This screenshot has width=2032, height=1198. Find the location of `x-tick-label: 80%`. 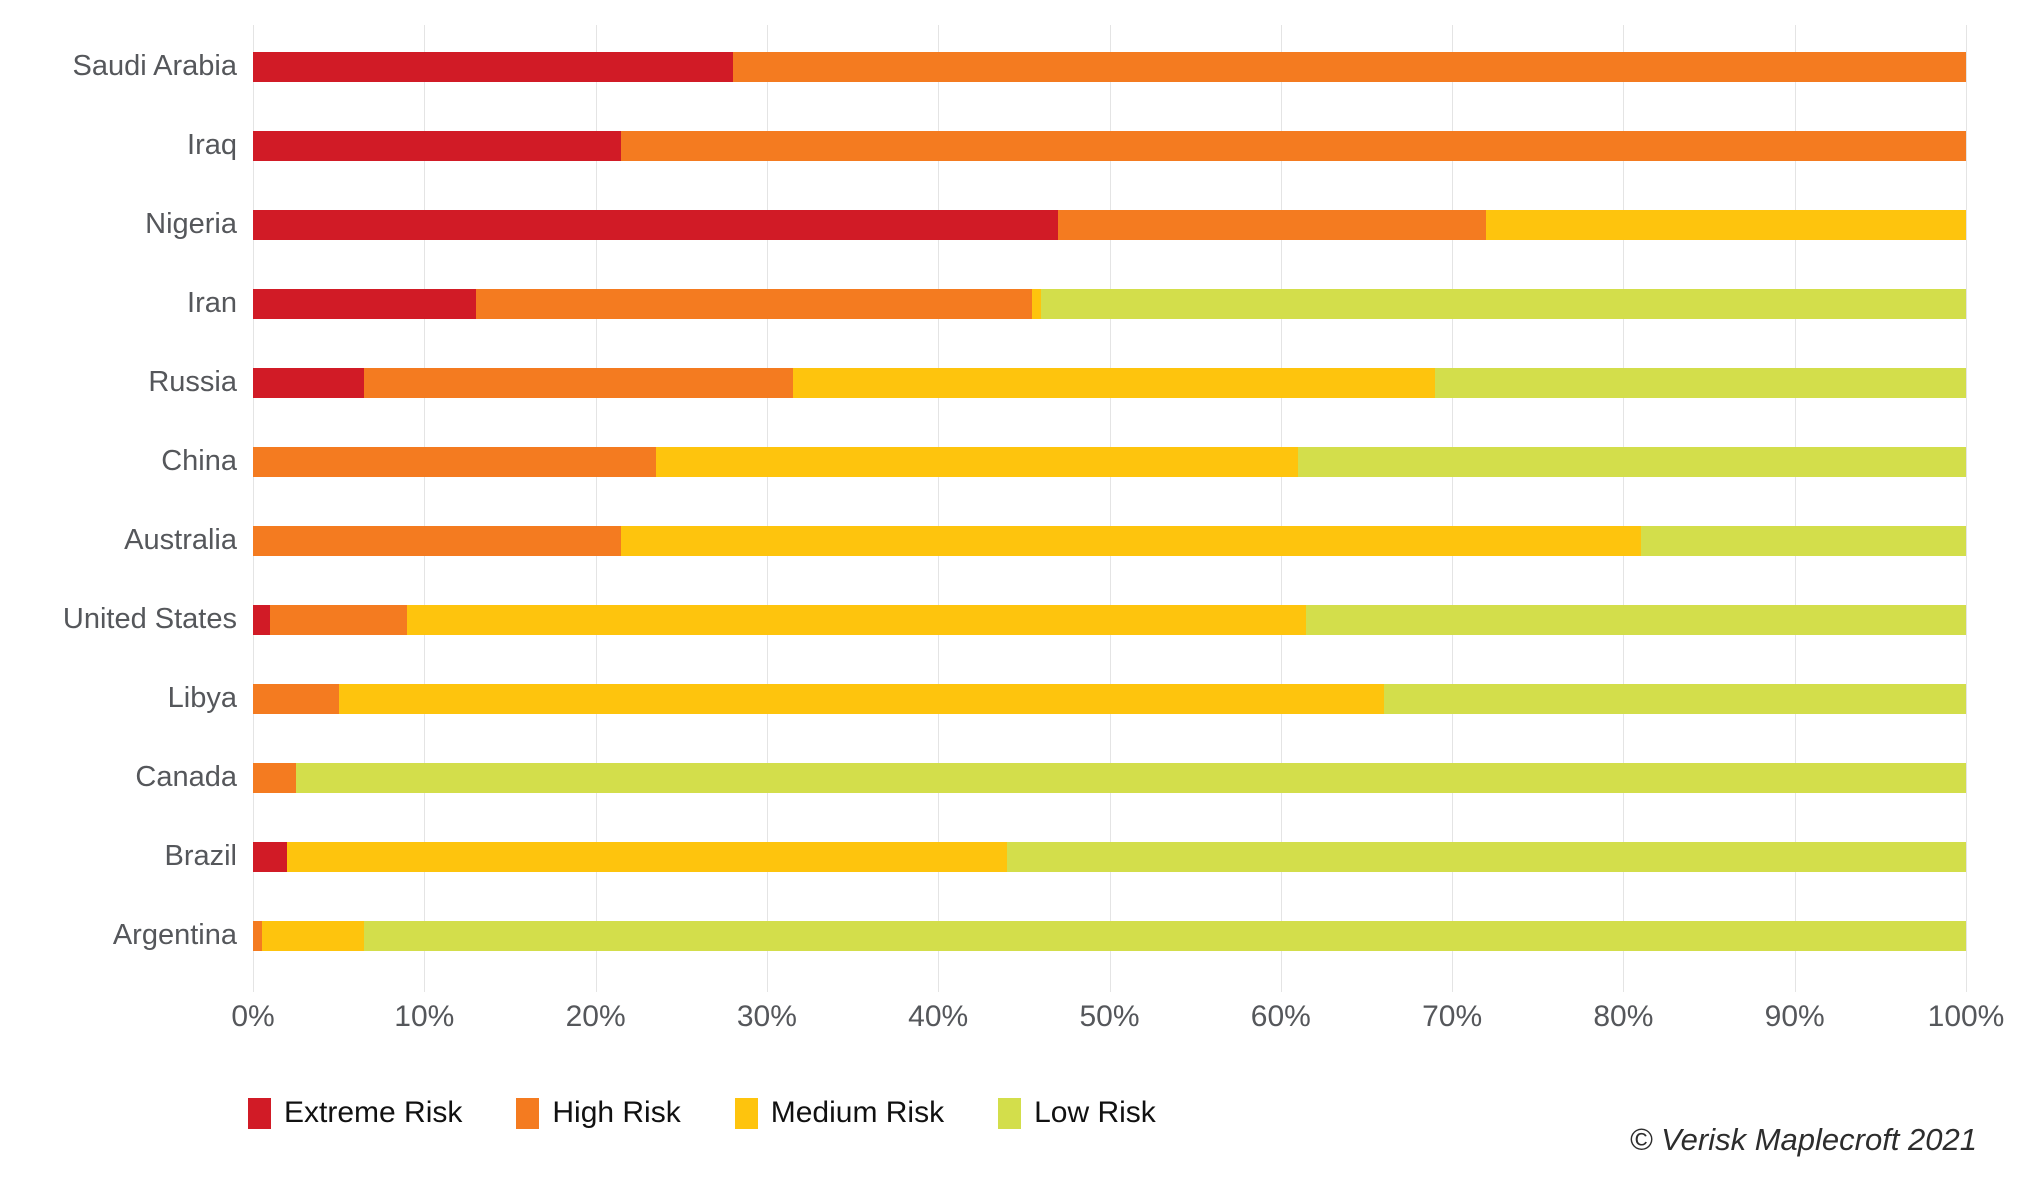

x-tick-label: 80% is located at coordinates (1623, 1016).